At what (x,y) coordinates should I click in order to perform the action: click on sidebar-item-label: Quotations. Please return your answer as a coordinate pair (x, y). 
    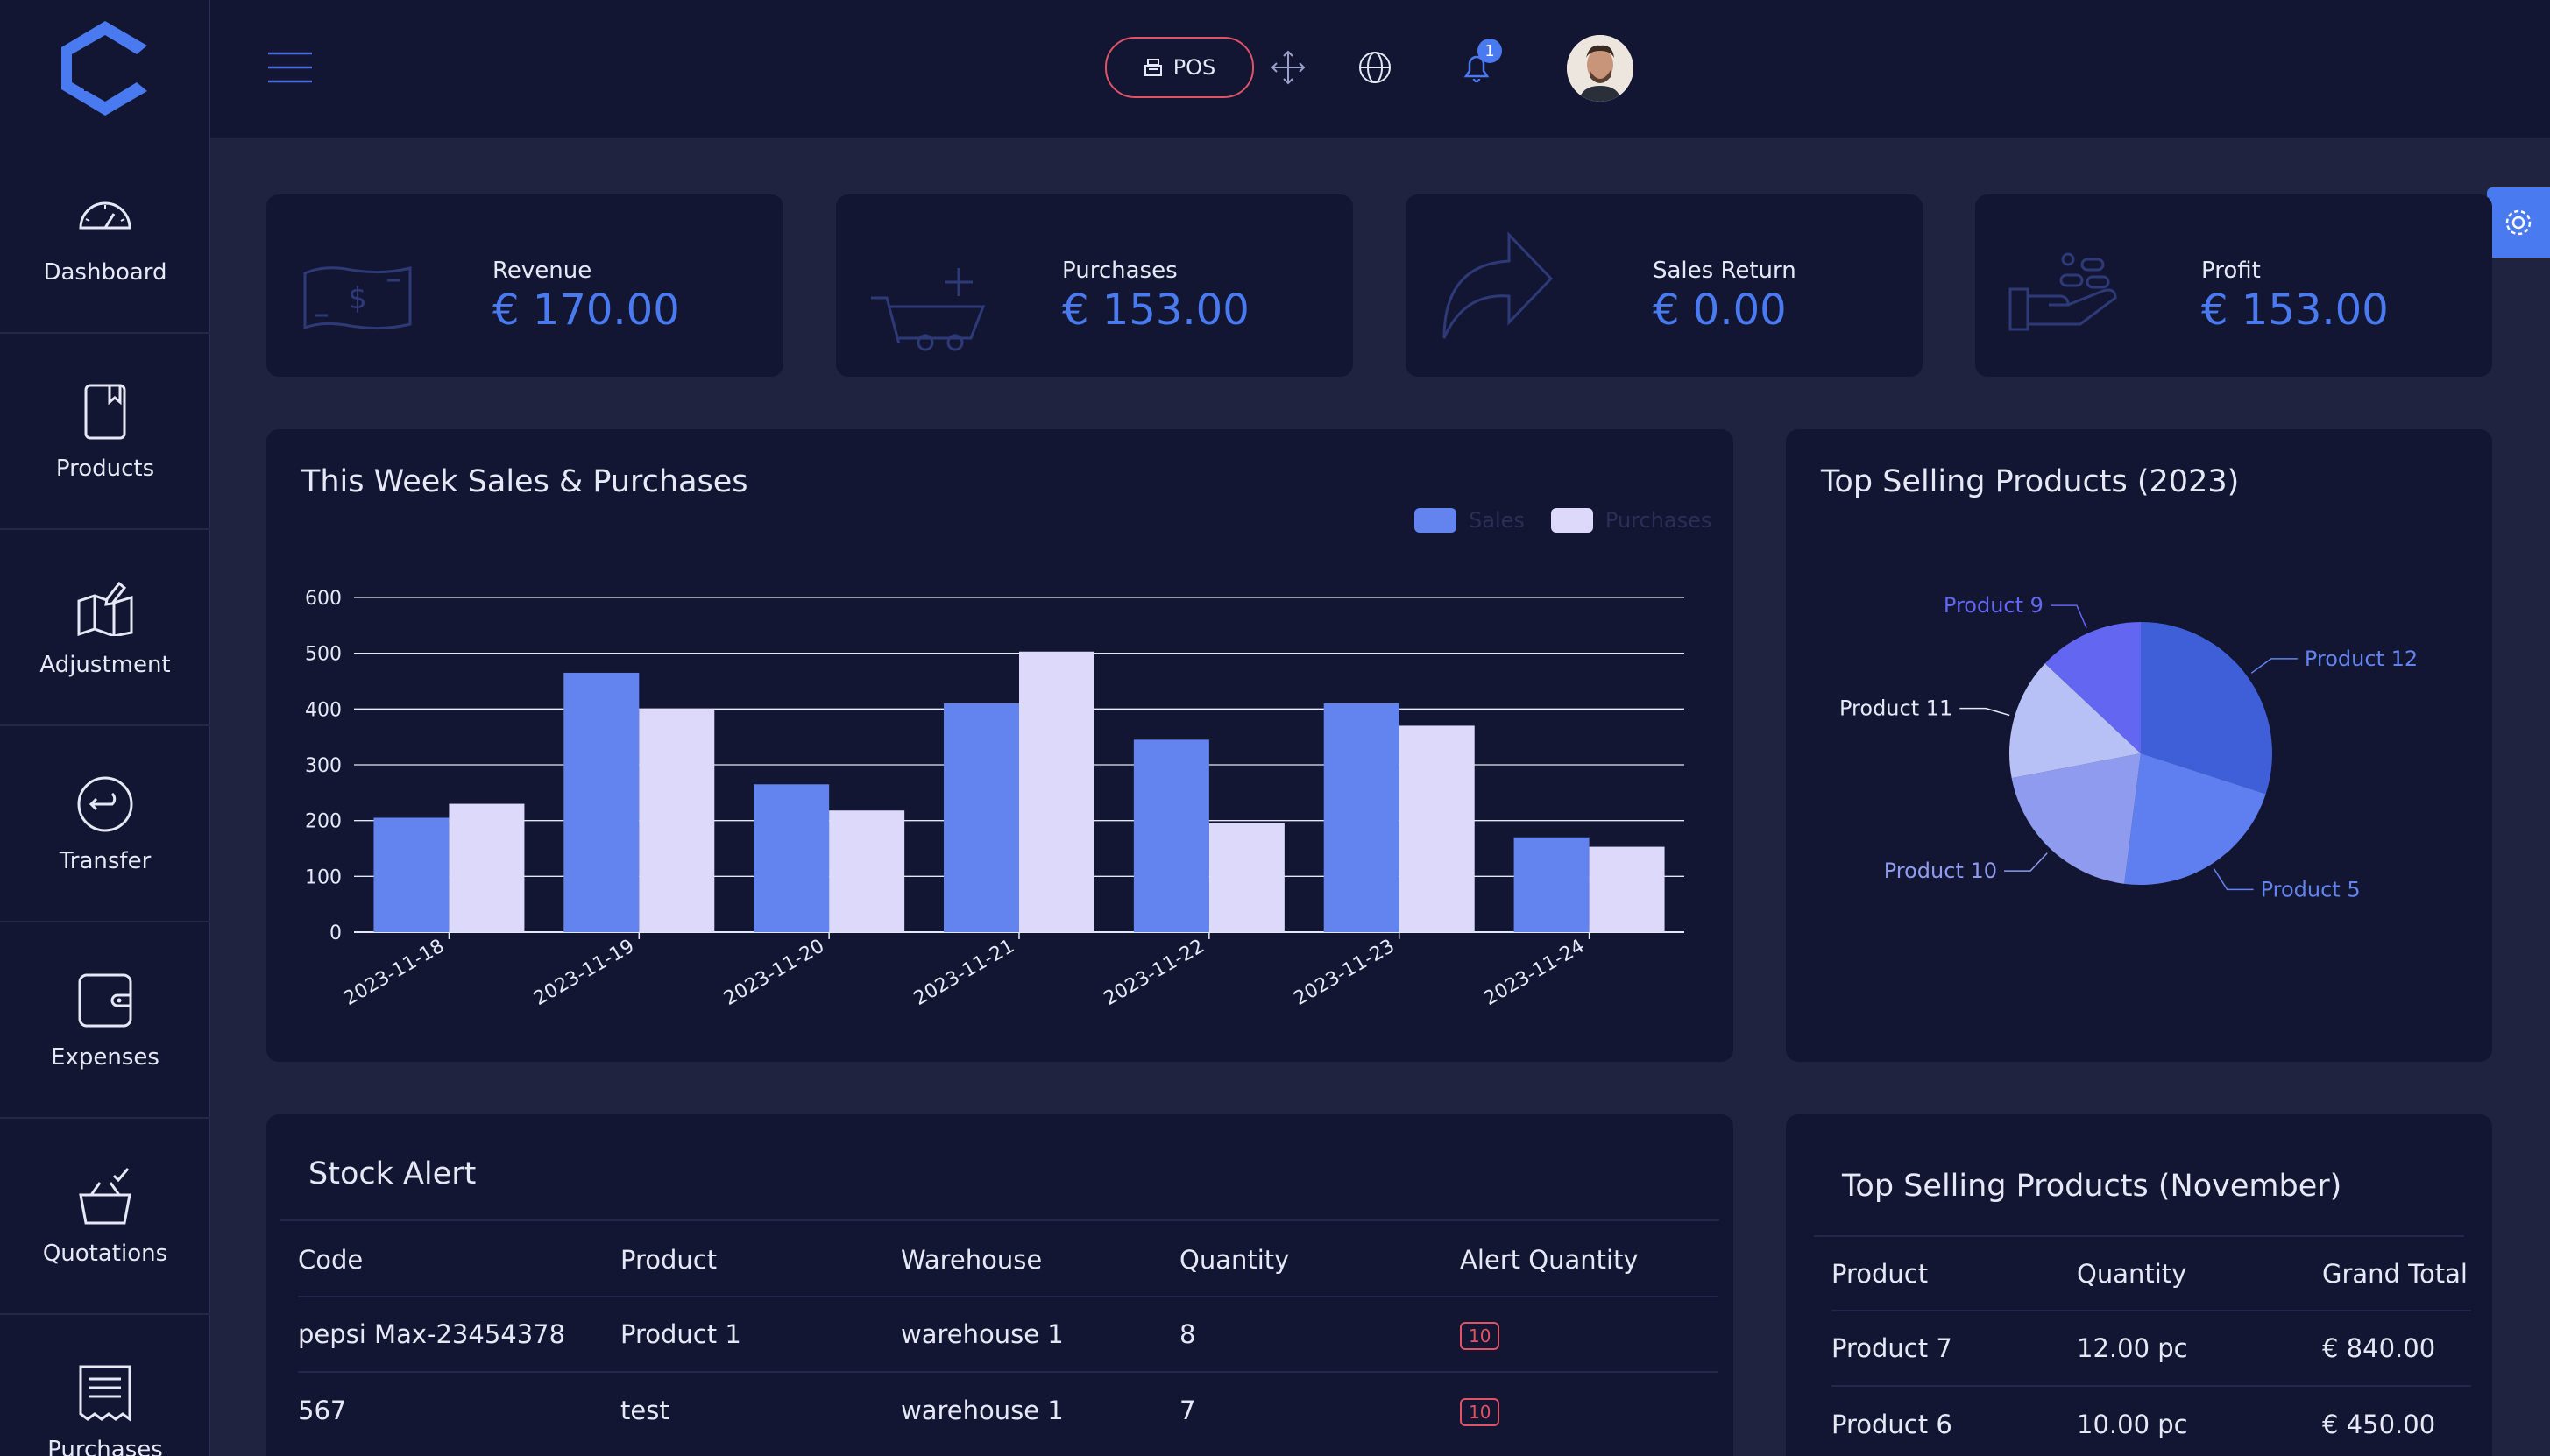
    Looking at the image, I should click on (105, 1253).